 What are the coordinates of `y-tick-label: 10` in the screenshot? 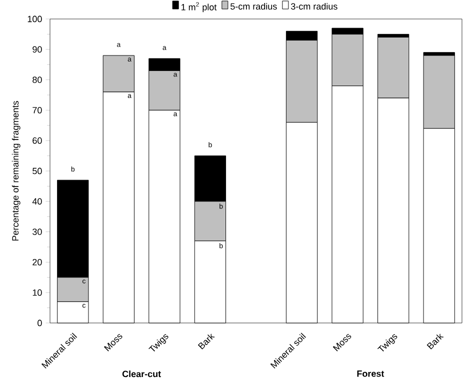 It's located at (37, 292).